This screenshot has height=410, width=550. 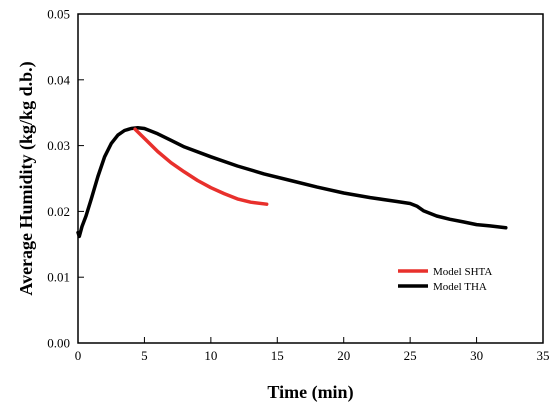 I want to click on y-tick-label: 0.02, so click(x=58, y=211).